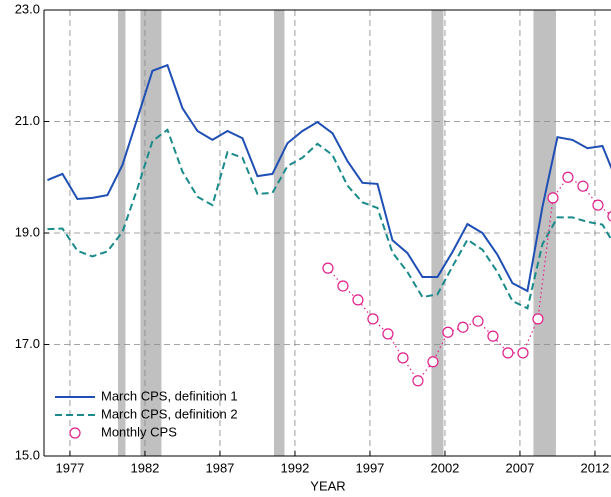 This screenshot has width=611, height=497. Describe the element at coordinates (444, 467) in the screenshot. I see `x-tick-label: 2002` at that location.